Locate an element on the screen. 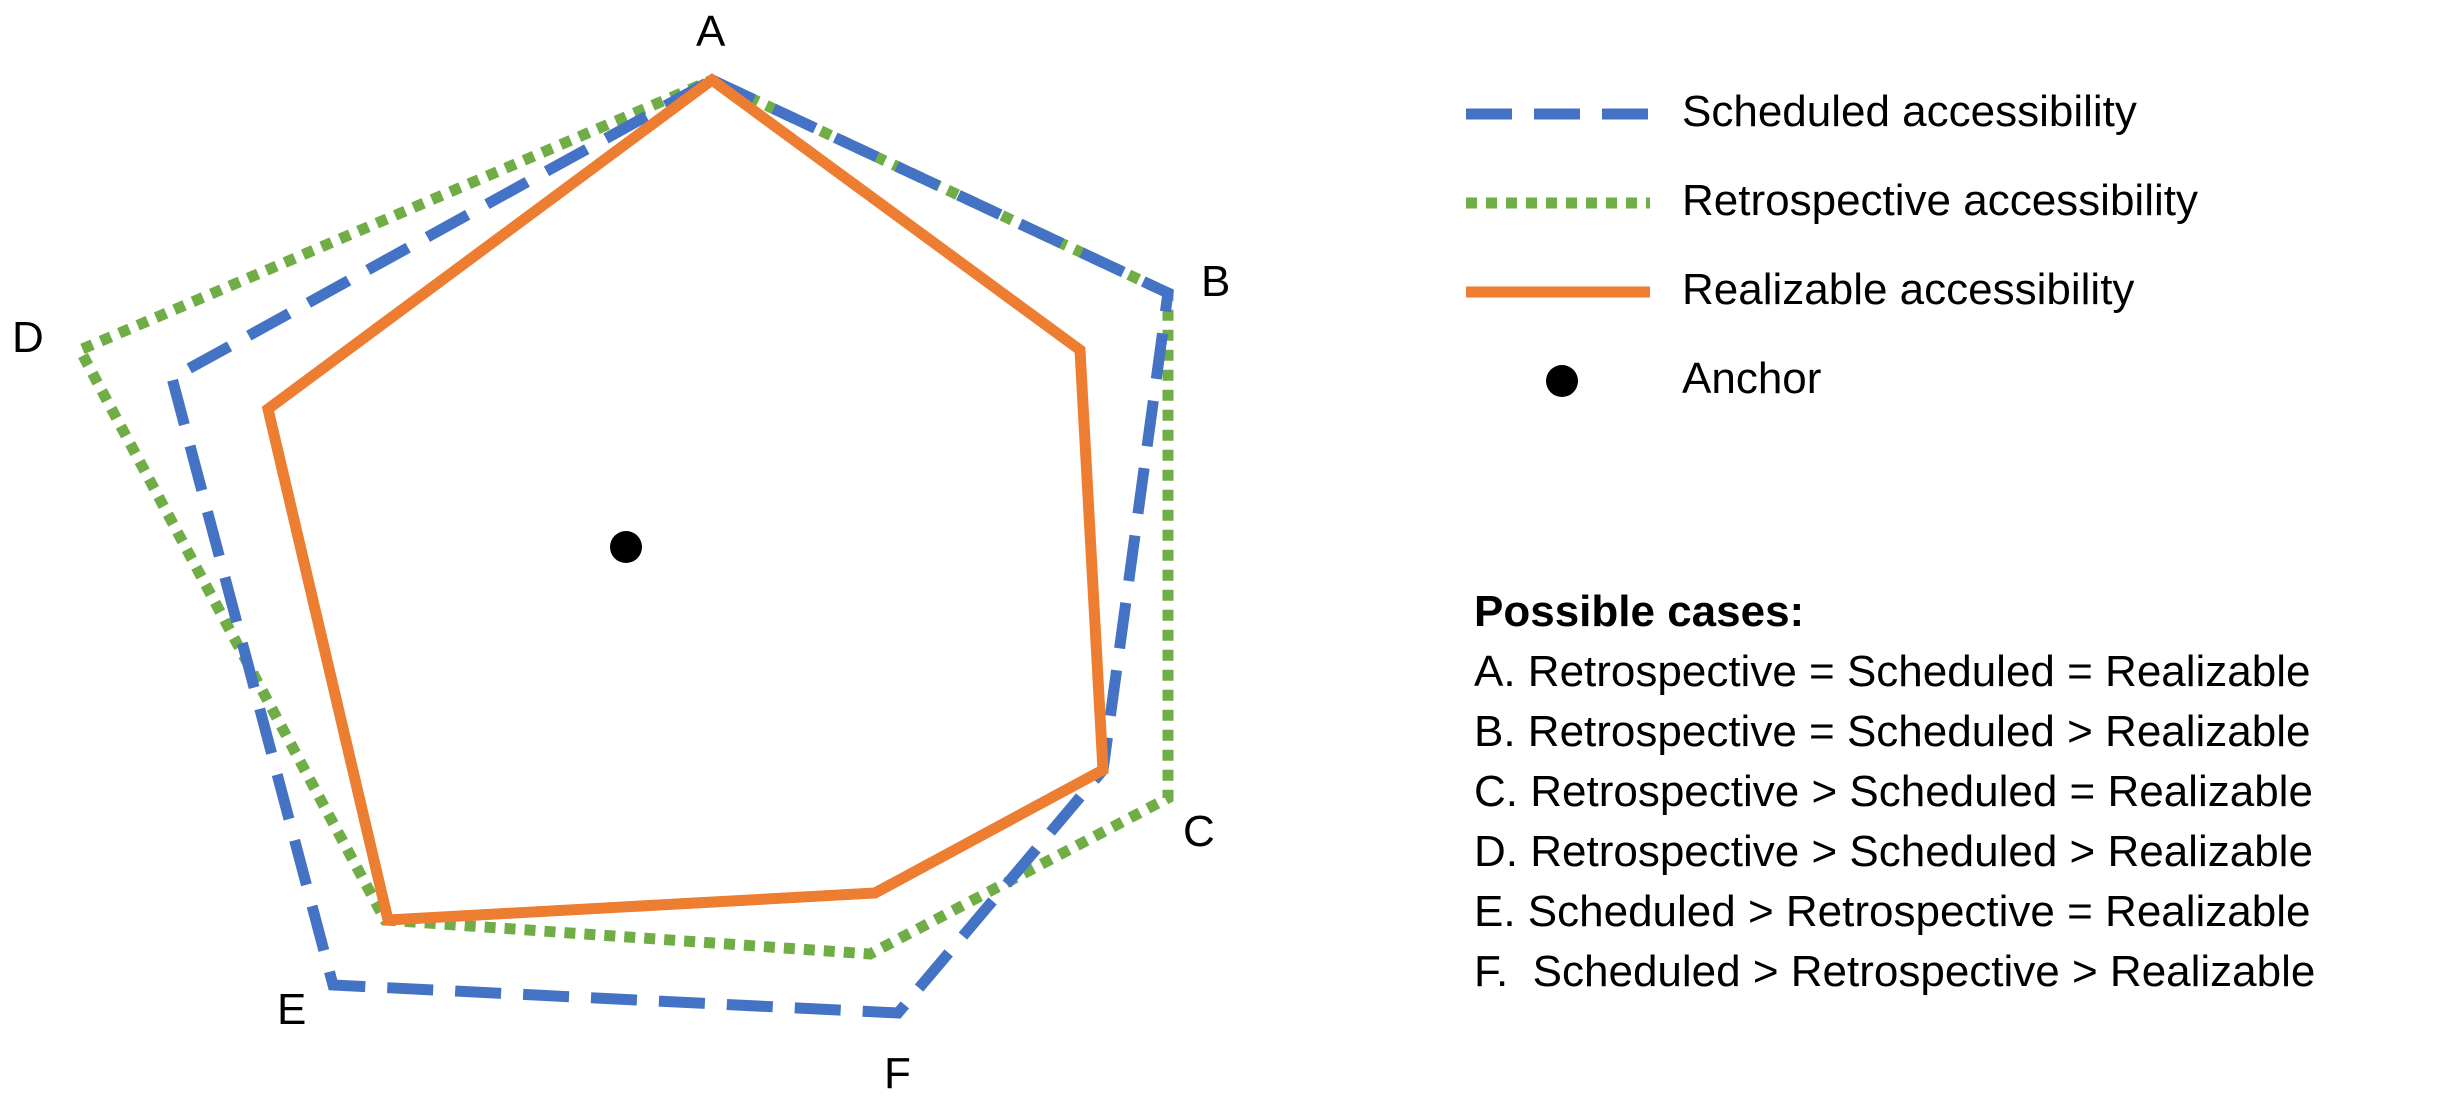 This screenshot has width=2463, height=1104. legend-item-scheduled: Scheduled accessibility is located at coordinates (1801, 111).